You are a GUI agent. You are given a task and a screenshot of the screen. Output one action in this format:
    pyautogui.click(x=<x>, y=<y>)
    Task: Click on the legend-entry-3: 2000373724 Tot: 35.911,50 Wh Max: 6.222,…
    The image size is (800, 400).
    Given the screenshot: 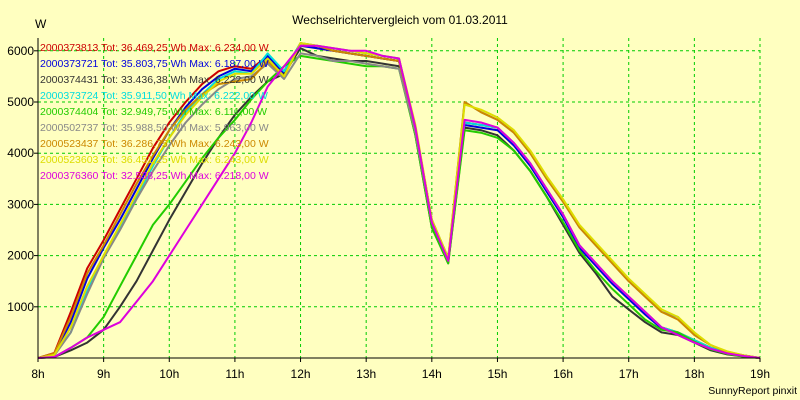 What is the action you would take?
    pyautogui.click(x=154, y=96)
    